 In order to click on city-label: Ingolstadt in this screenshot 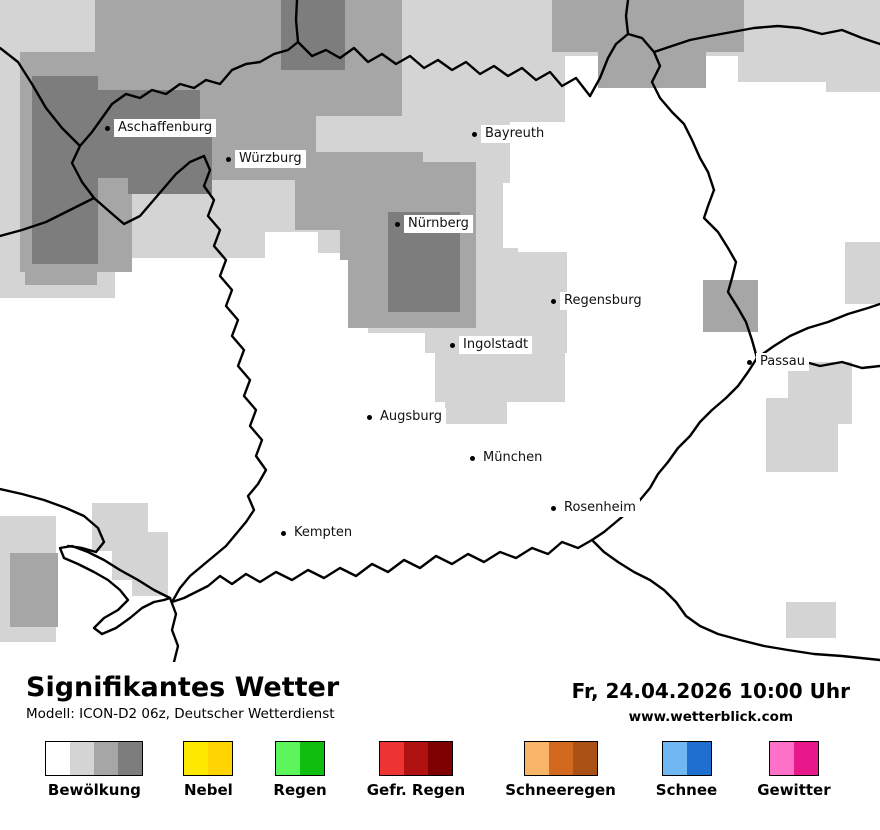, I will do `click(496, 345)`.